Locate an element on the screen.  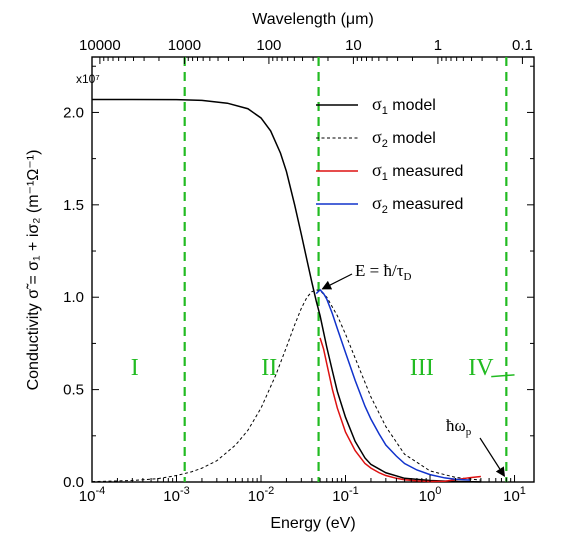
x-tick-label: 10⁰ is located at coordinates (430, 495).